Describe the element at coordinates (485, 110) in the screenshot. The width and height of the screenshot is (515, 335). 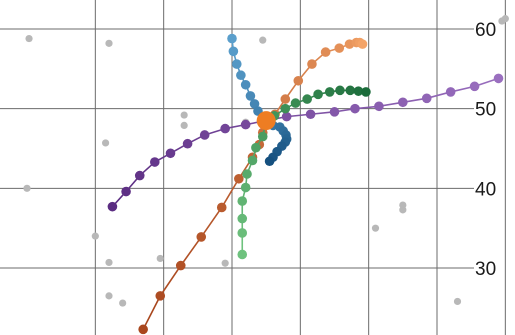
I see `y-tick-label: 50` at that location.